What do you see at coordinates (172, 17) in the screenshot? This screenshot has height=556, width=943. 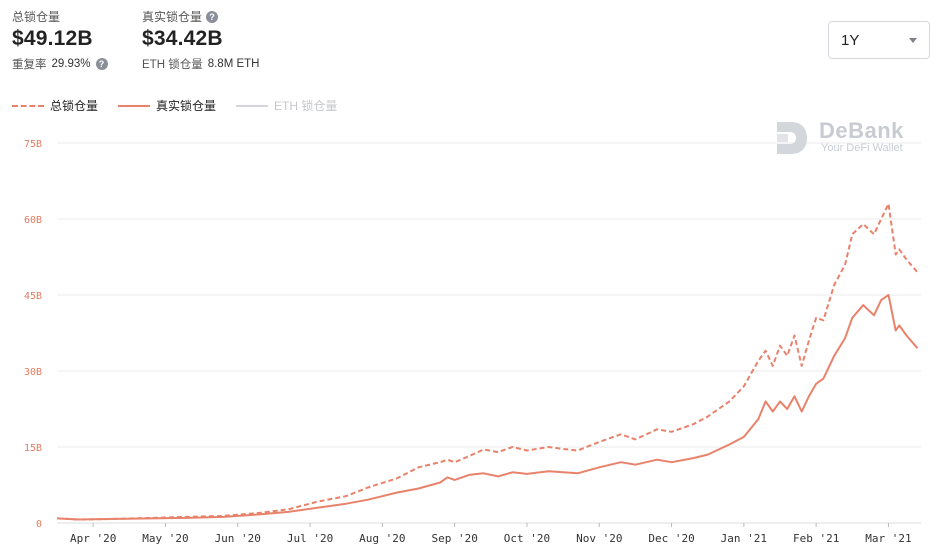 I see `real-tvl-label: 真实锁仓量` at bounding box center [172, 17].